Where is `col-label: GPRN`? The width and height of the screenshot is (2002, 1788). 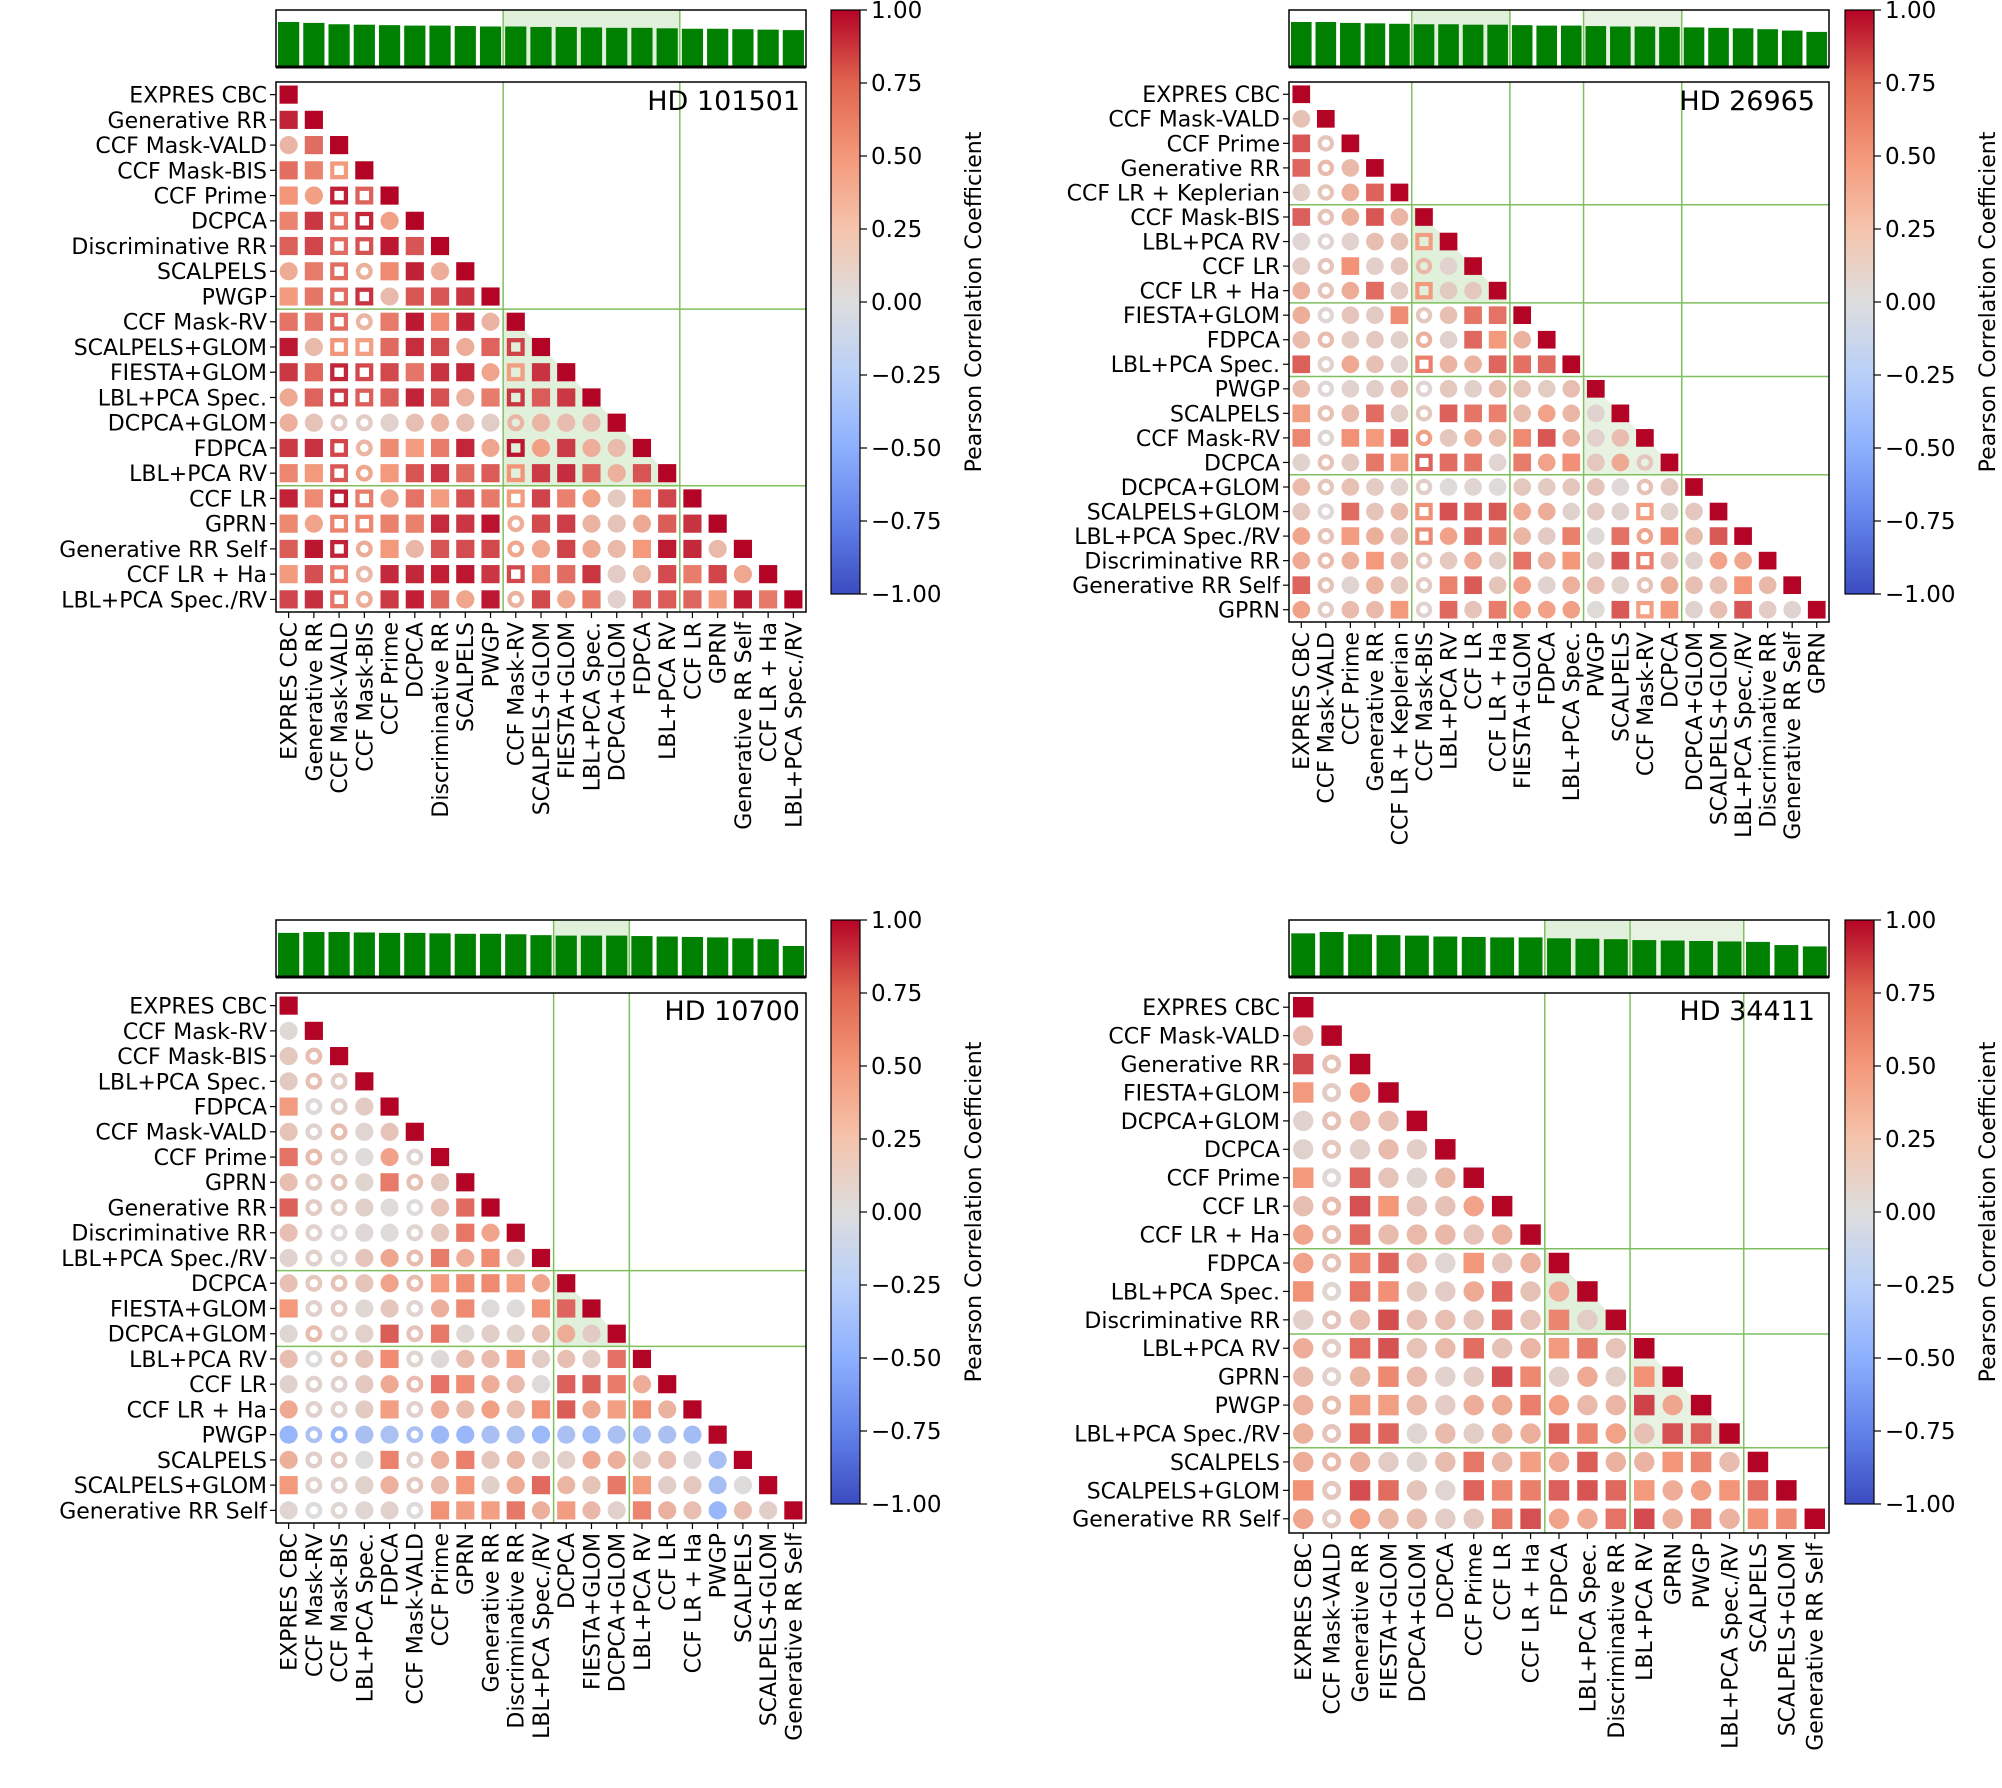
col-label: GPRN is located at coordinates (719, 653).